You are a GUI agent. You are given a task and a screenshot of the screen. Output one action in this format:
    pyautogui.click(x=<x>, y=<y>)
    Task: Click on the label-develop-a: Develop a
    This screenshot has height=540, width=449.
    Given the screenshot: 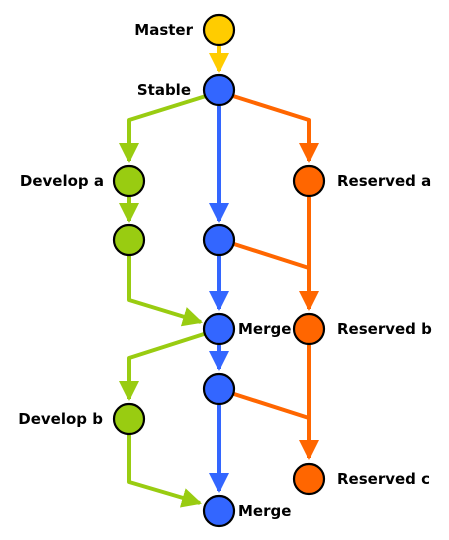 What is the action you would take?
    pyautogui.click(x=62, y=181)
    